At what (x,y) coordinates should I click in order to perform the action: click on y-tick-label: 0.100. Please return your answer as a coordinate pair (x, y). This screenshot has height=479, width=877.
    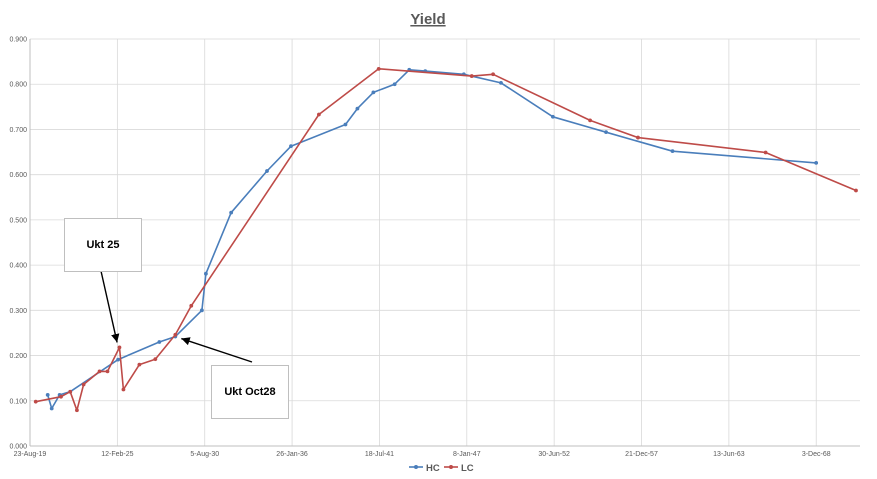
    Looking at the image, I should click on (18, 401).